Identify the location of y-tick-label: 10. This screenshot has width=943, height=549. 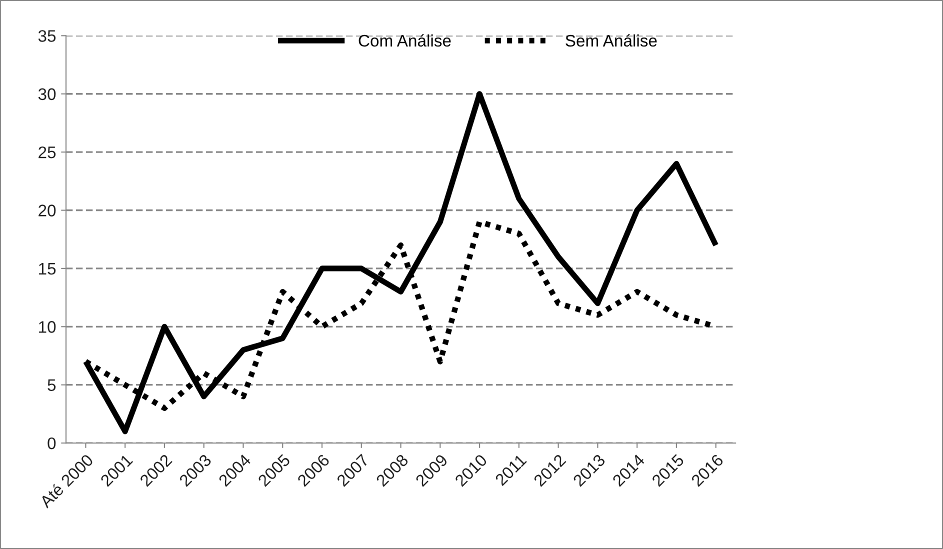
(47, 327).